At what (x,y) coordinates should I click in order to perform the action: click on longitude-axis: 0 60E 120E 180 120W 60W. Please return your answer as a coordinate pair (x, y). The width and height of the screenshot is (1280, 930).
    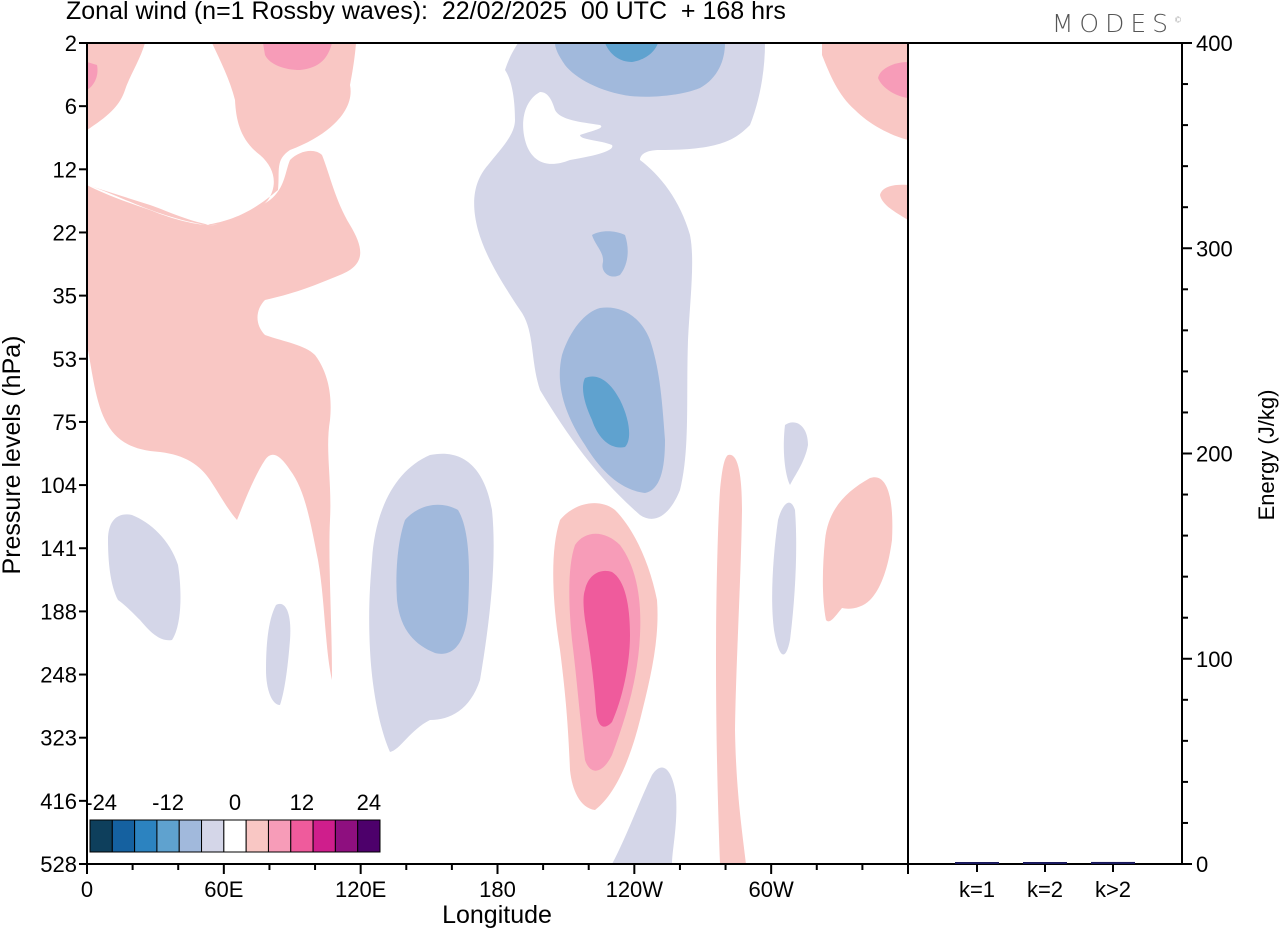
    Looking at the image, I should click on (495, 883).